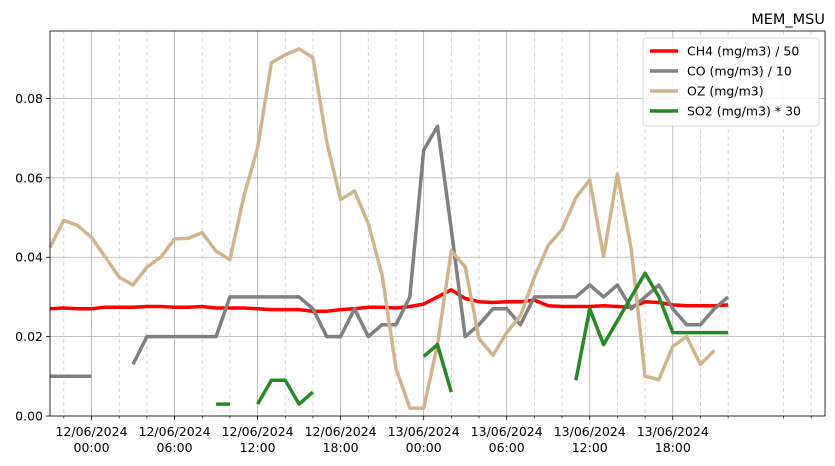  Describe the element at coordinates (739, 71) in the screenshot. I see `legend-label: CO (mg/m3) / 10` at that location.